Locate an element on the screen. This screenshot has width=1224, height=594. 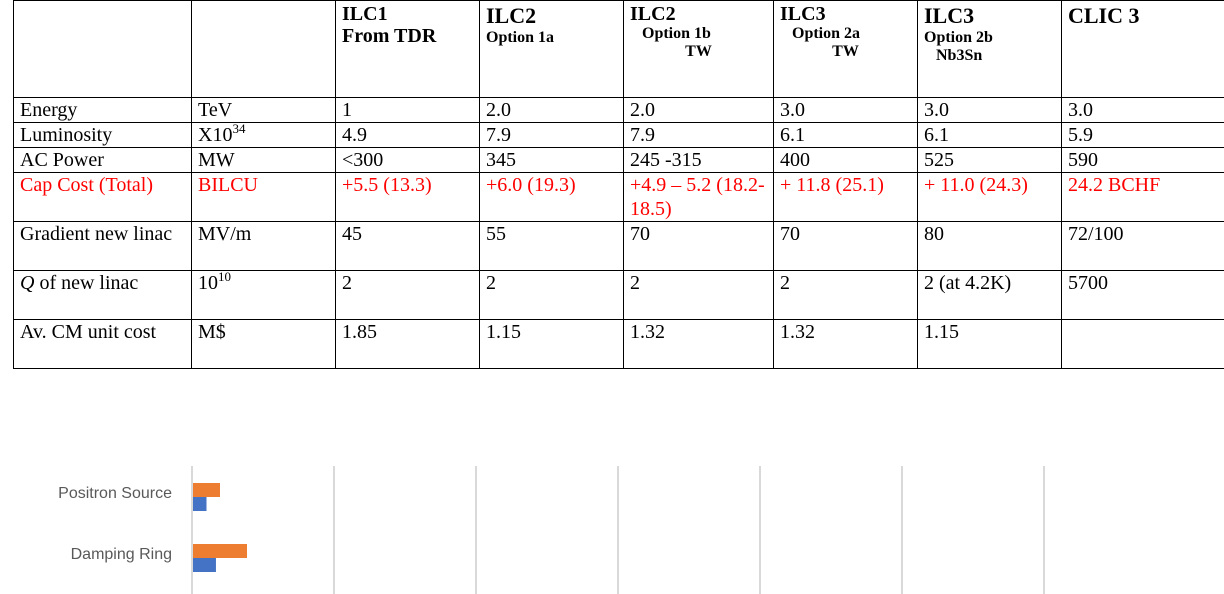
table-row: Luminosity X1034 4.9 7.9 7.9 6.1 6.1 5.9 is located at coordinates (618, 134).